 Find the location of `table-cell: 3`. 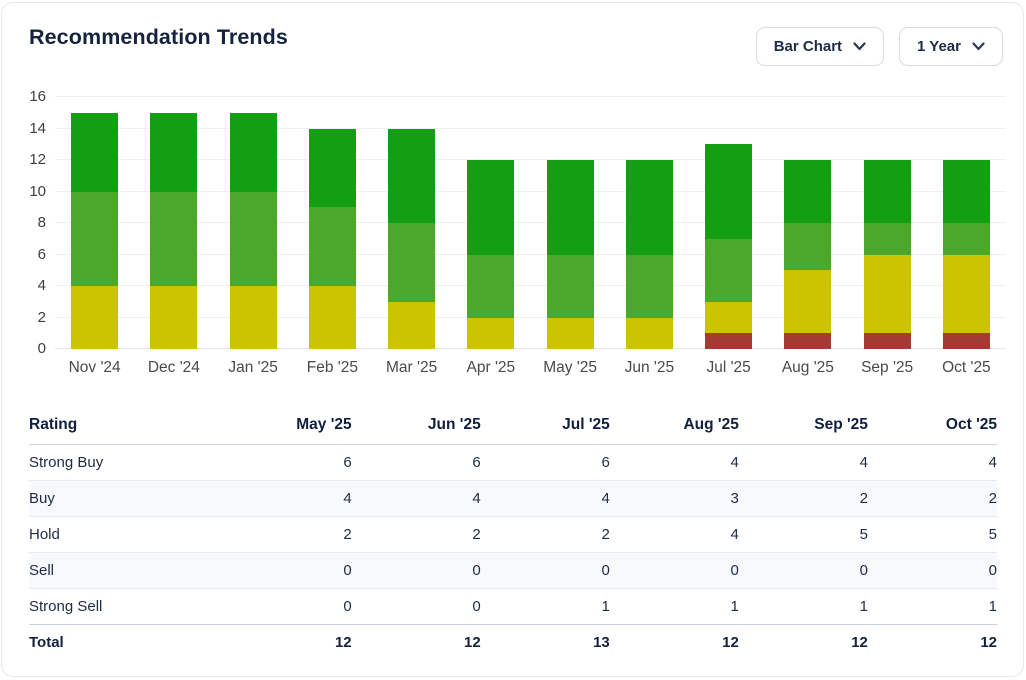

table-cell: 3 is located at coordinates (674, 498).